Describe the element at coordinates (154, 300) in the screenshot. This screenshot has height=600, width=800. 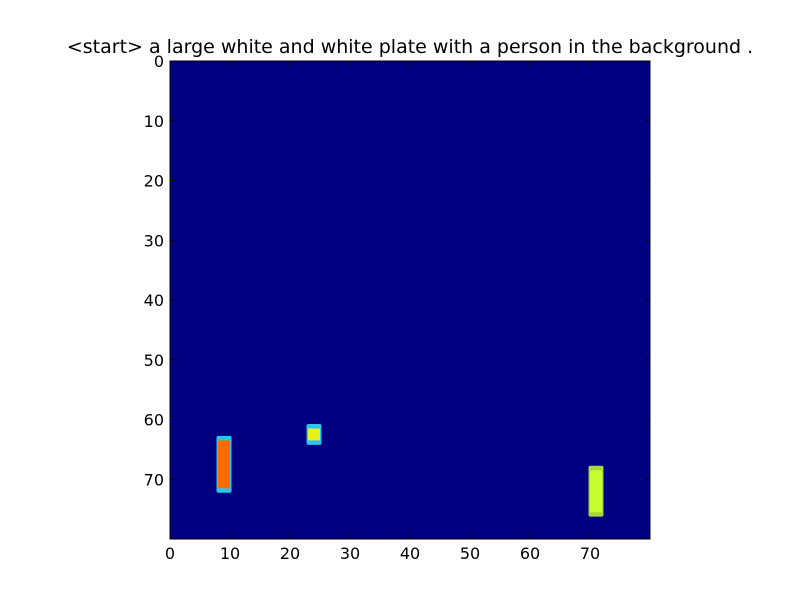
I see `y-tick-label: 40` at that location.